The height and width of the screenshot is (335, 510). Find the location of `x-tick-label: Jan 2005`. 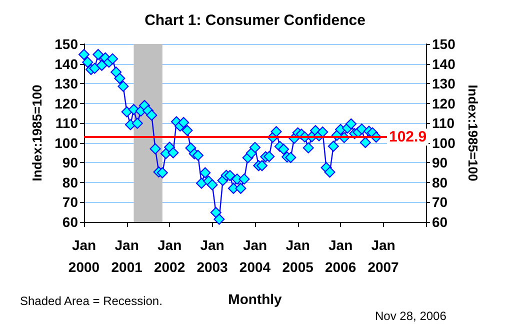

x-tick-label: Jan 2005 is located at coordinates (298, 256).